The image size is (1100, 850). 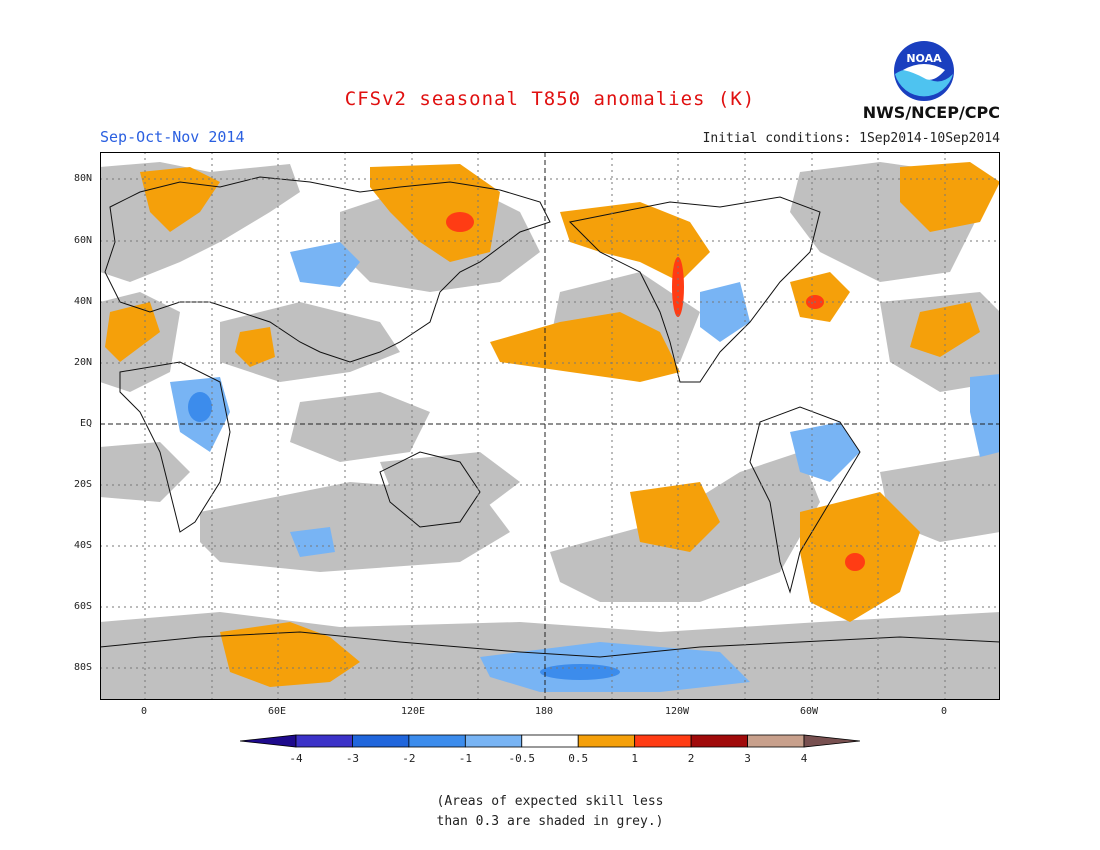 I want to click on skill-note-line1: (Areas of expected skill less, so click(x=550, y=801).